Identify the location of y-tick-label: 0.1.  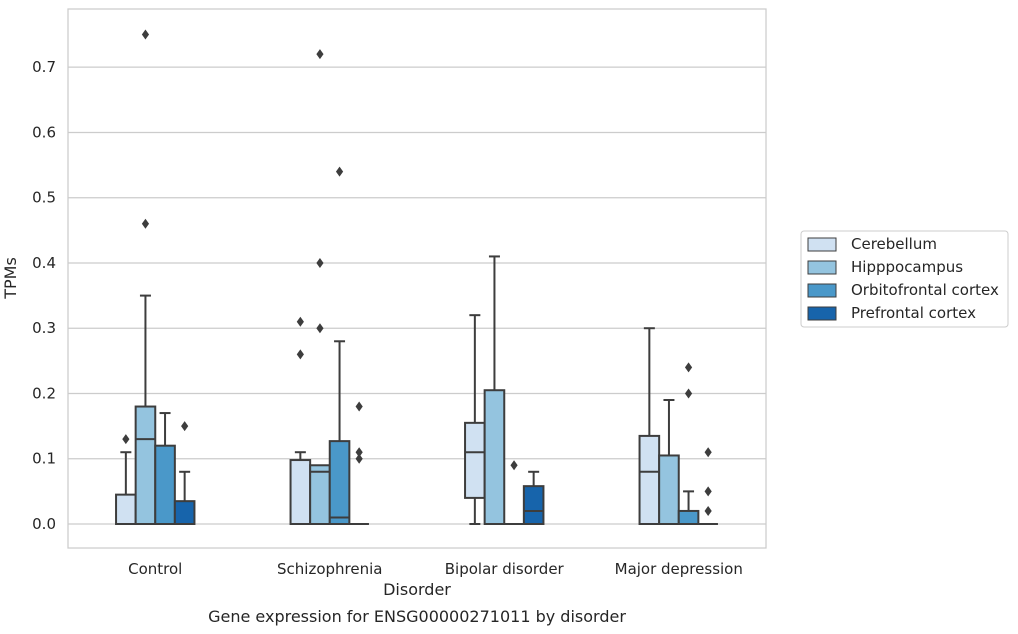
(44, 459).